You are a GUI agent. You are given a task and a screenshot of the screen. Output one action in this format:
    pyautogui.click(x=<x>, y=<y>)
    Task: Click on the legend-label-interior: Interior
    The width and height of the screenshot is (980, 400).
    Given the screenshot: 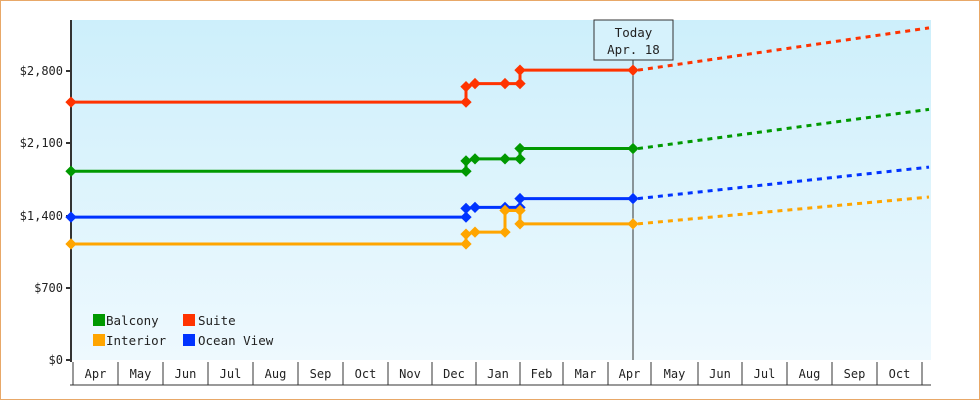 What is the action you would take?
    pyautogui.click(x=136, y=340)
    